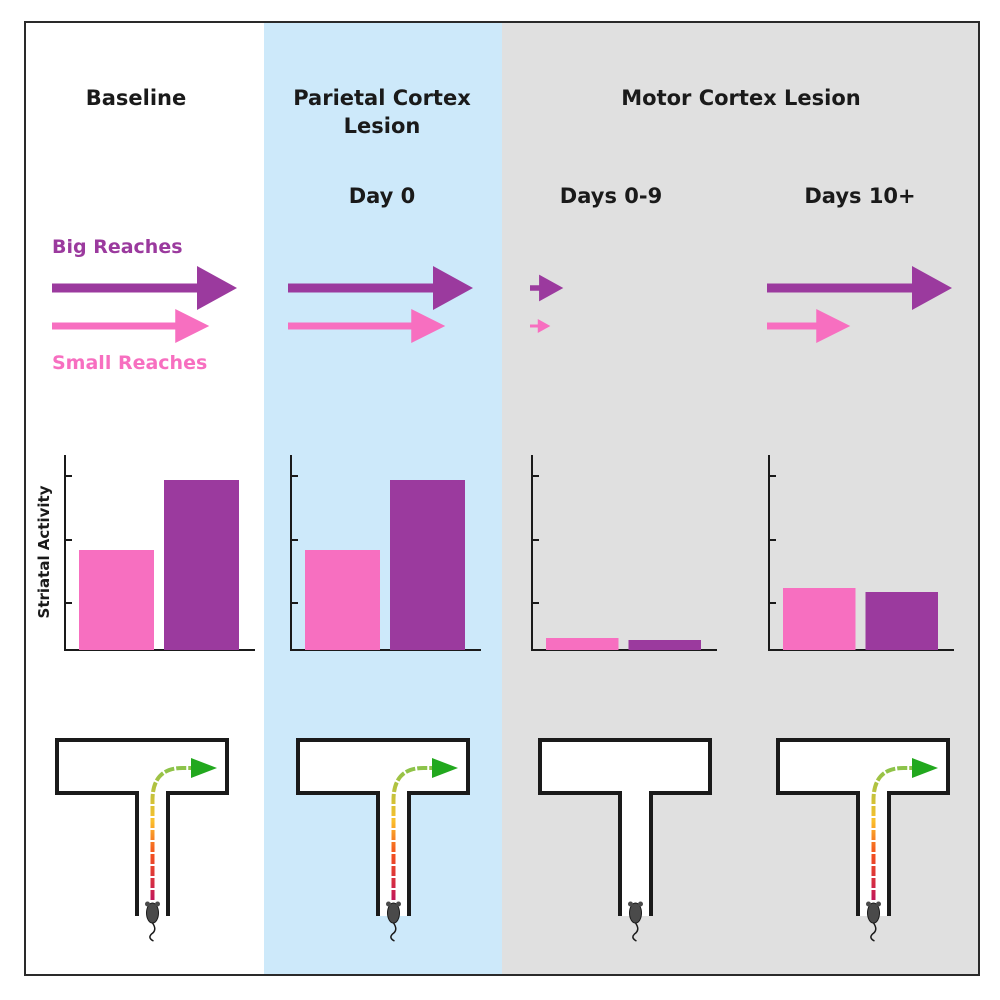 Image resolution: width=1000 pixels, height=1000 pixels. Describe the element at coordinates (502, 304) in the screenshot. I see `reach-arrows` at that location.